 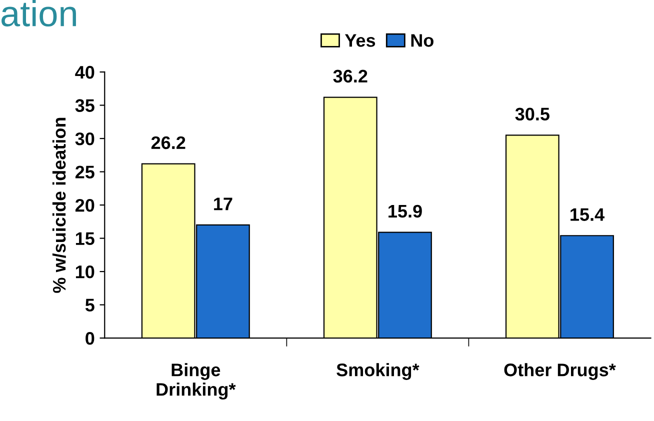 What do you see at coordinates (84, 105) in the screenshot?
I see `y-tick-label: 35` at bounding box center [84, 105].